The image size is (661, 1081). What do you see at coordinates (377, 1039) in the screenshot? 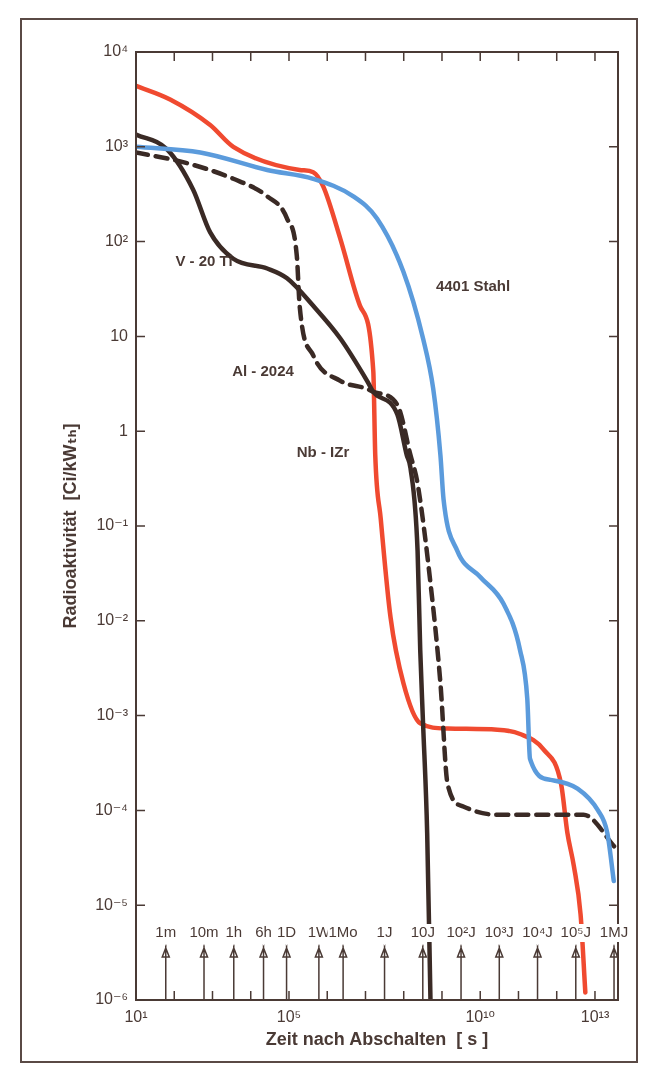
I see `x-axis-title: Zeit nach Abschalten [ s ]` at bounding box center [377, 1039].